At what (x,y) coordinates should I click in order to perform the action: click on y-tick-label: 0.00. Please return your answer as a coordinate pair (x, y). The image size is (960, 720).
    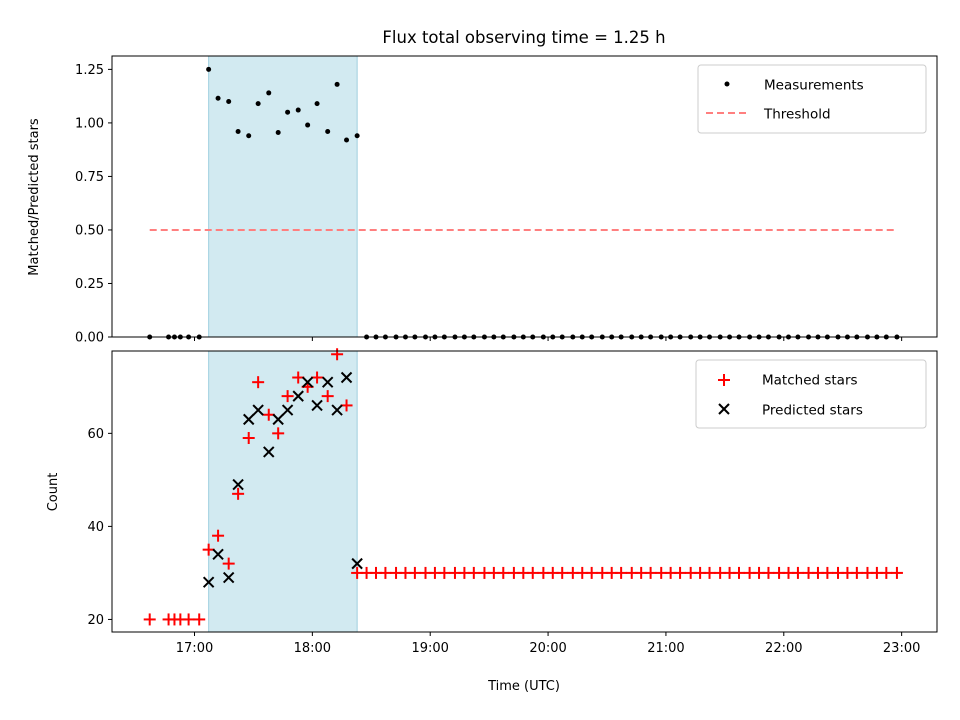
    Looking at the image, I should click on (89, 338).